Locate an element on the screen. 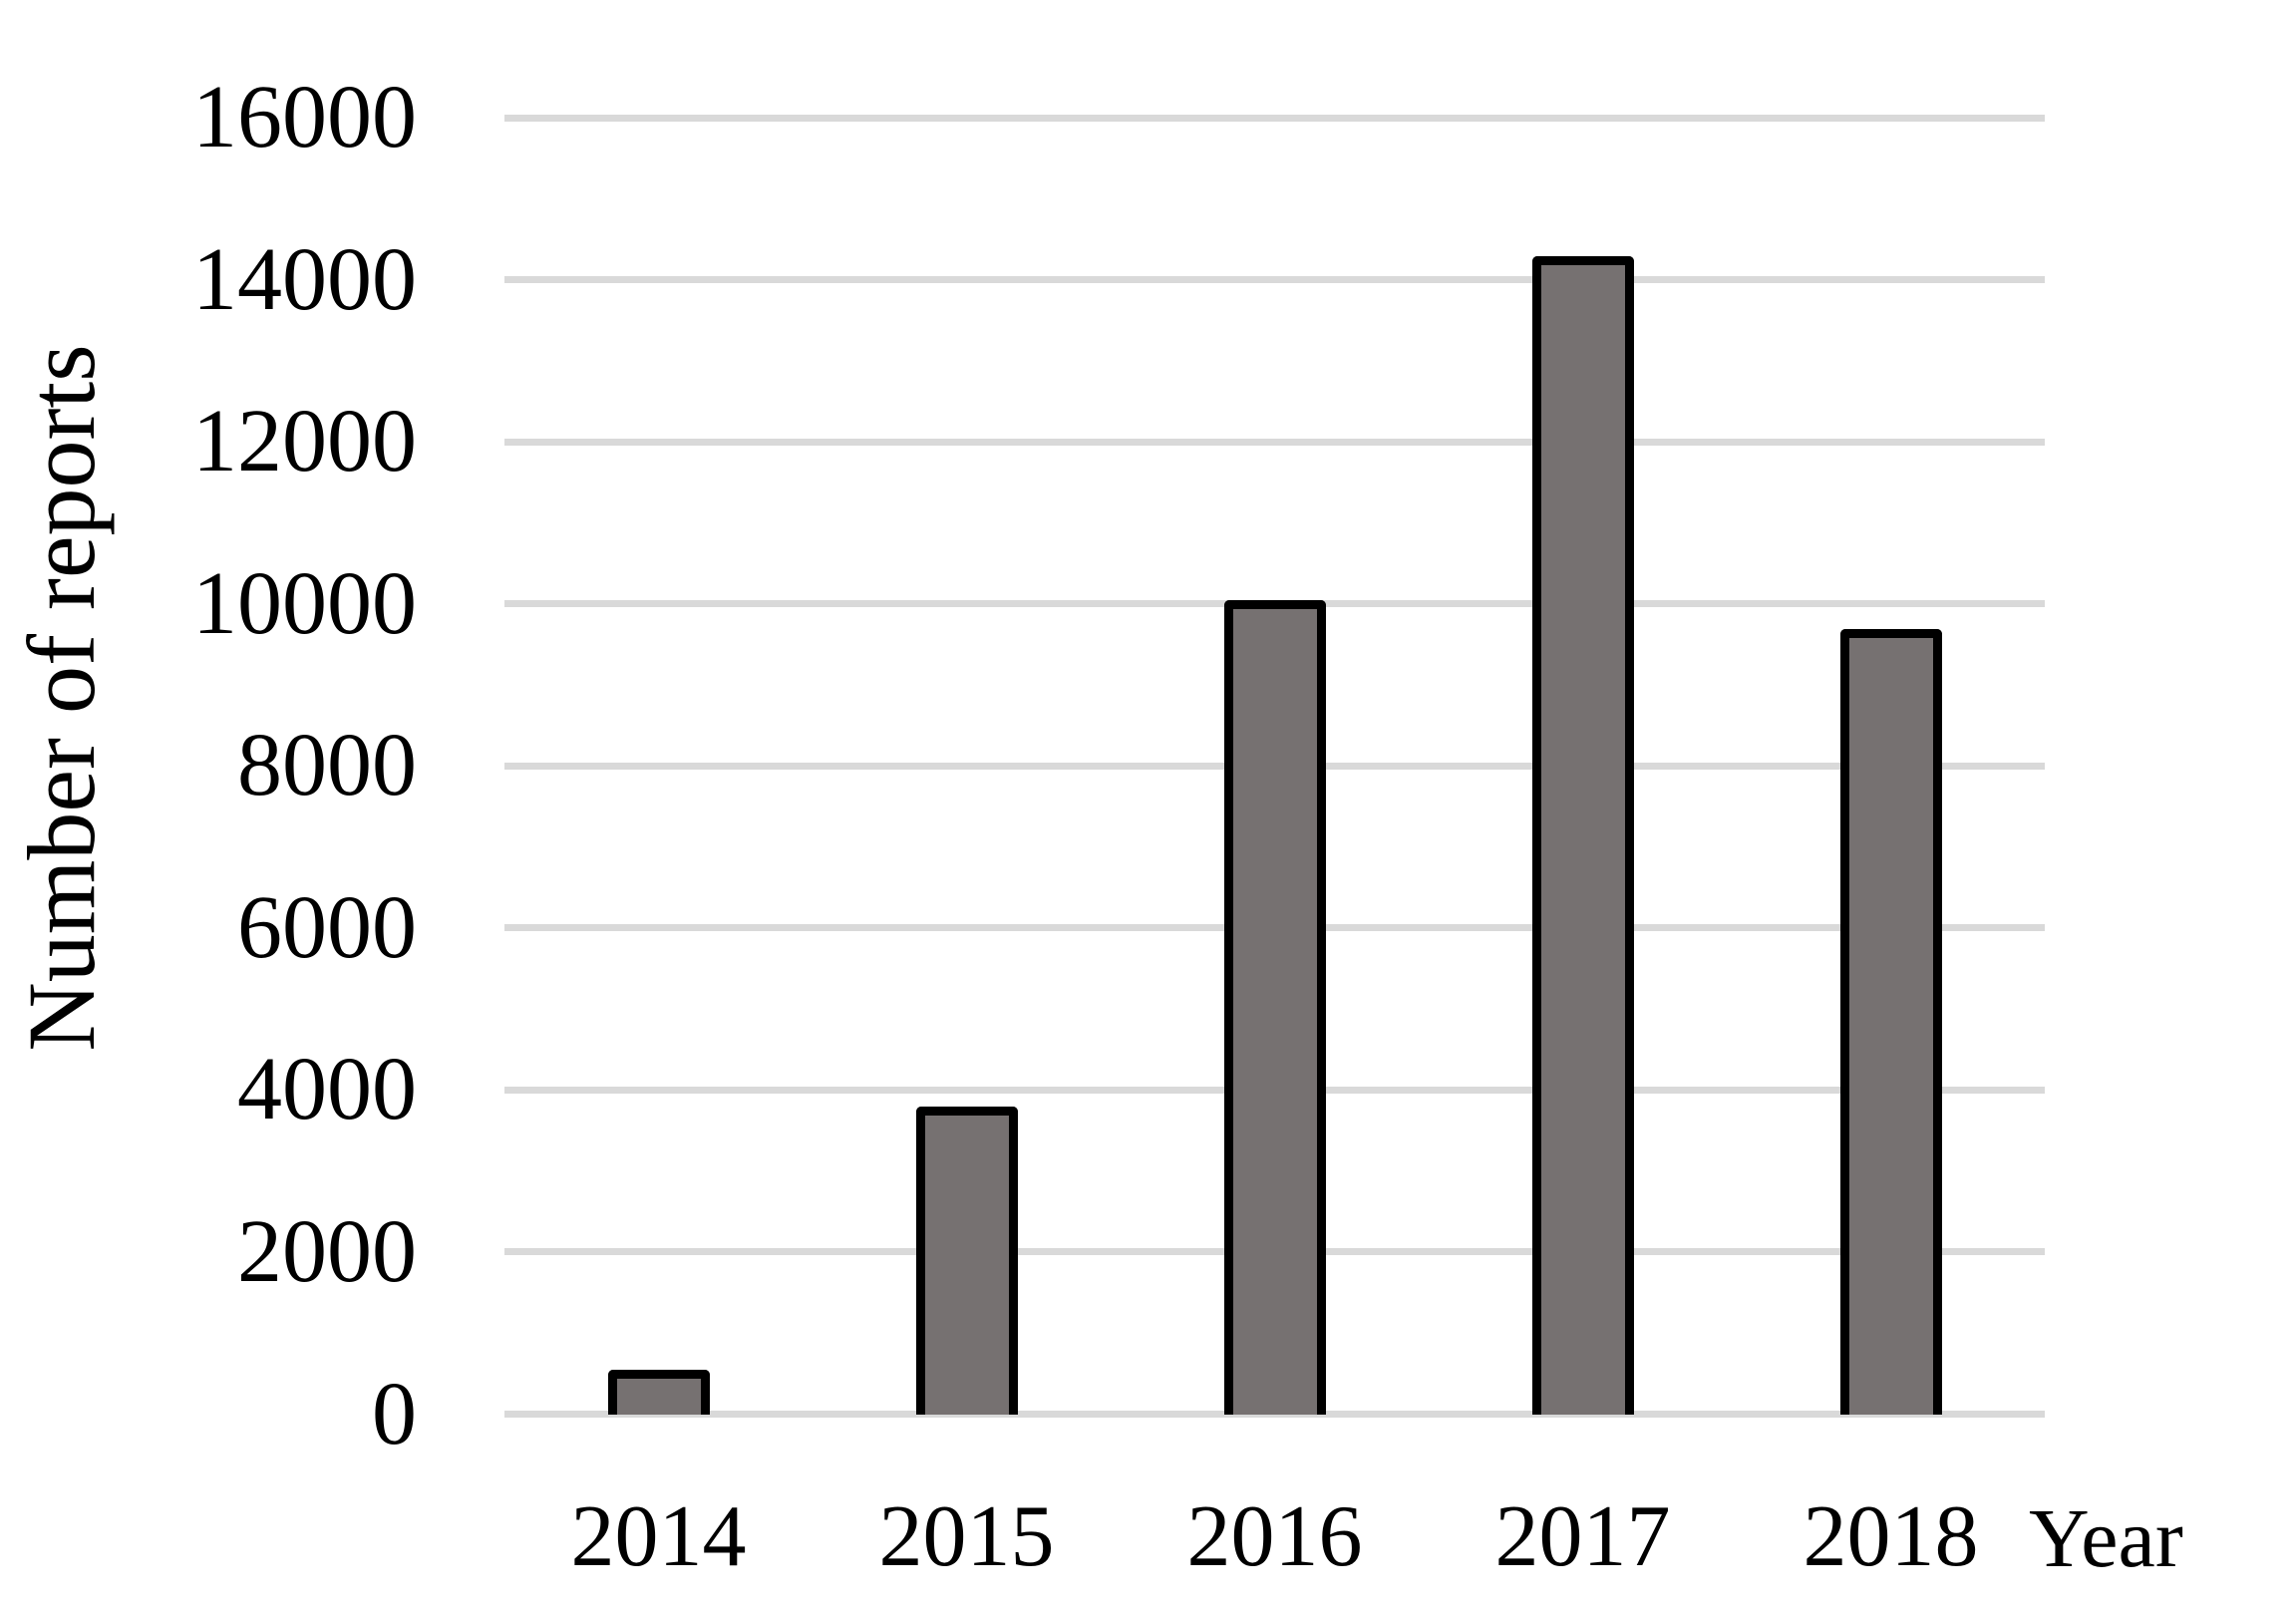  y-tick-label-12000: 12000 is located at coordinates (304, 441).